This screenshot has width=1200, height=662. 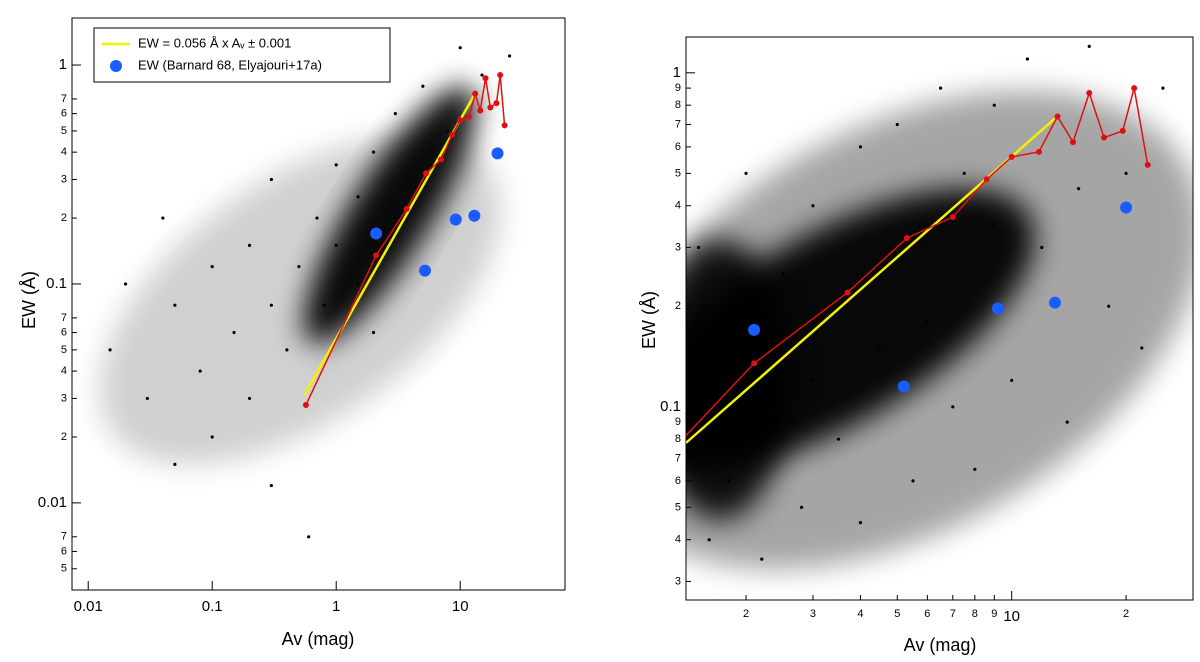 I want to click on legend-swatch, so click(x=116, y=66).